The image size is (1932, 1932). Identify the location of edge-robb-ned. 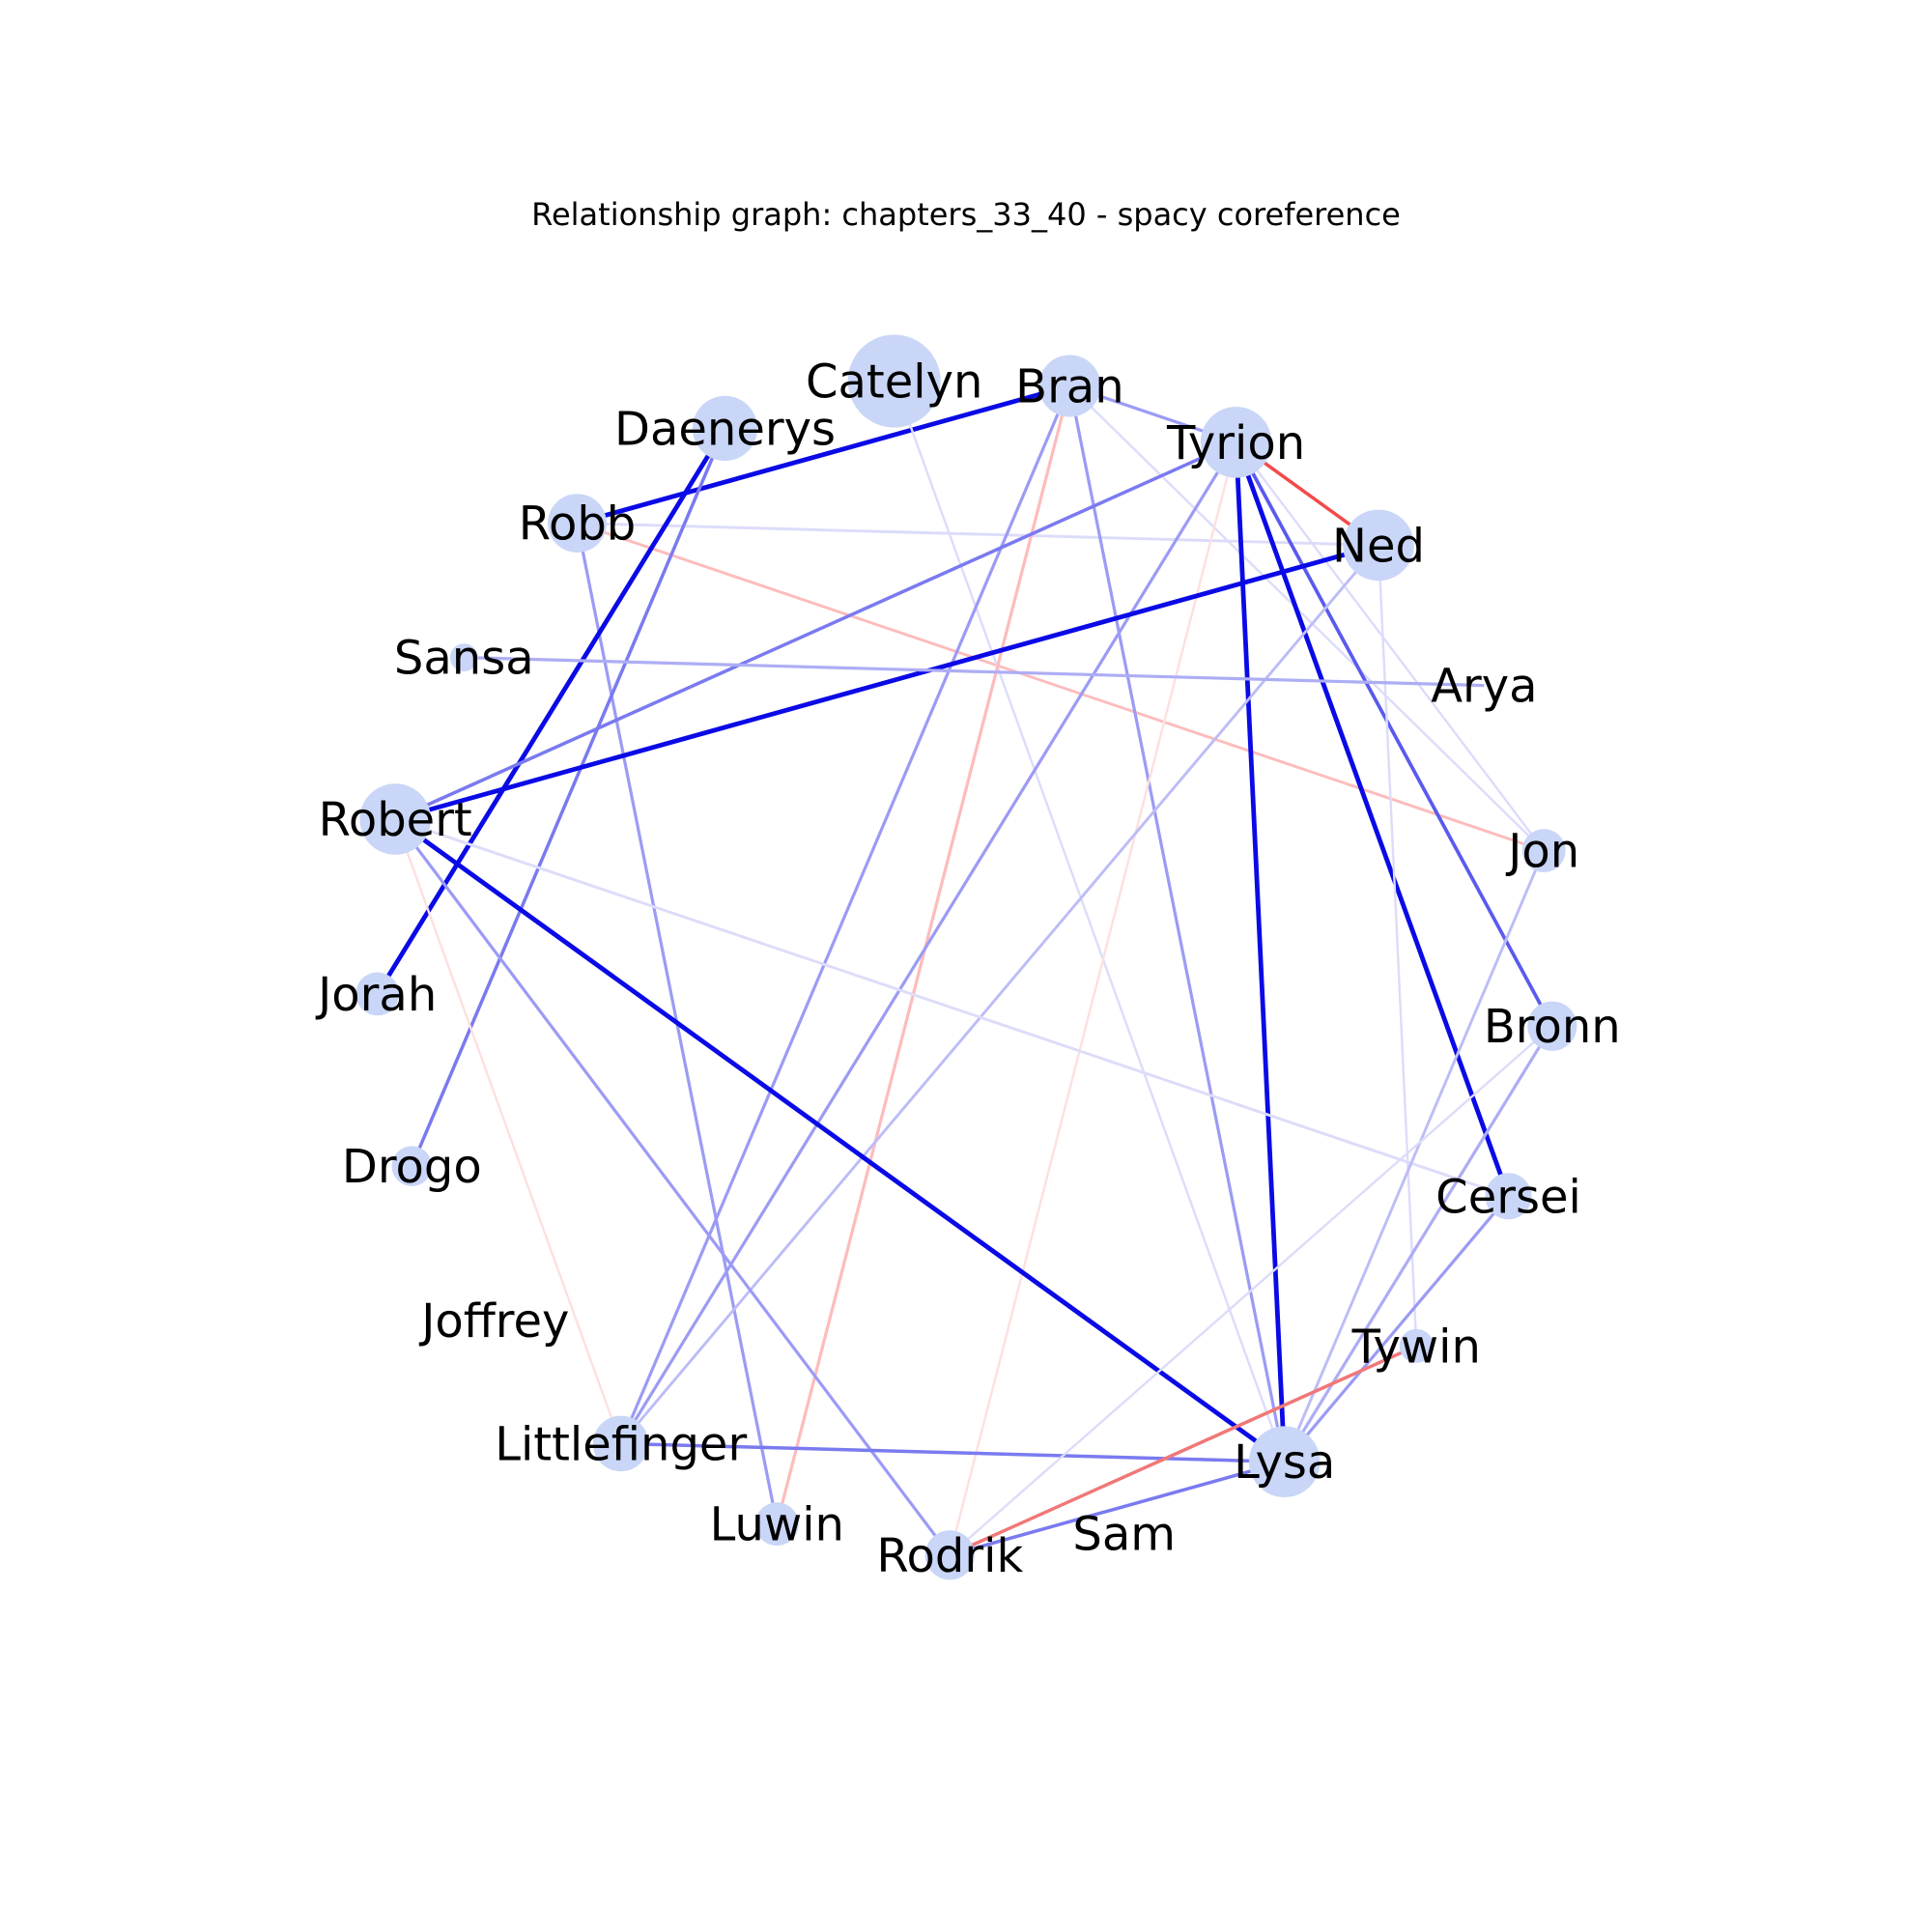
(978, 534).